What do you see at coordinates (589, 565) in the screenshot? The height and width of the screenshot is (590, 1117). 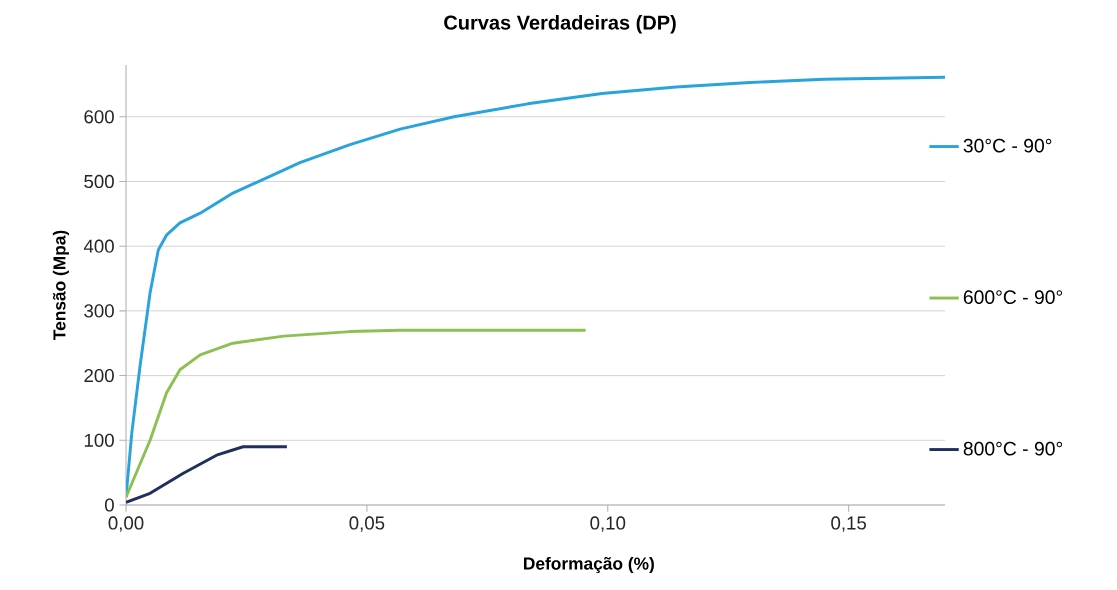 I see `x-axis-title: Deformação (%)` at bounding box center [589, 565].